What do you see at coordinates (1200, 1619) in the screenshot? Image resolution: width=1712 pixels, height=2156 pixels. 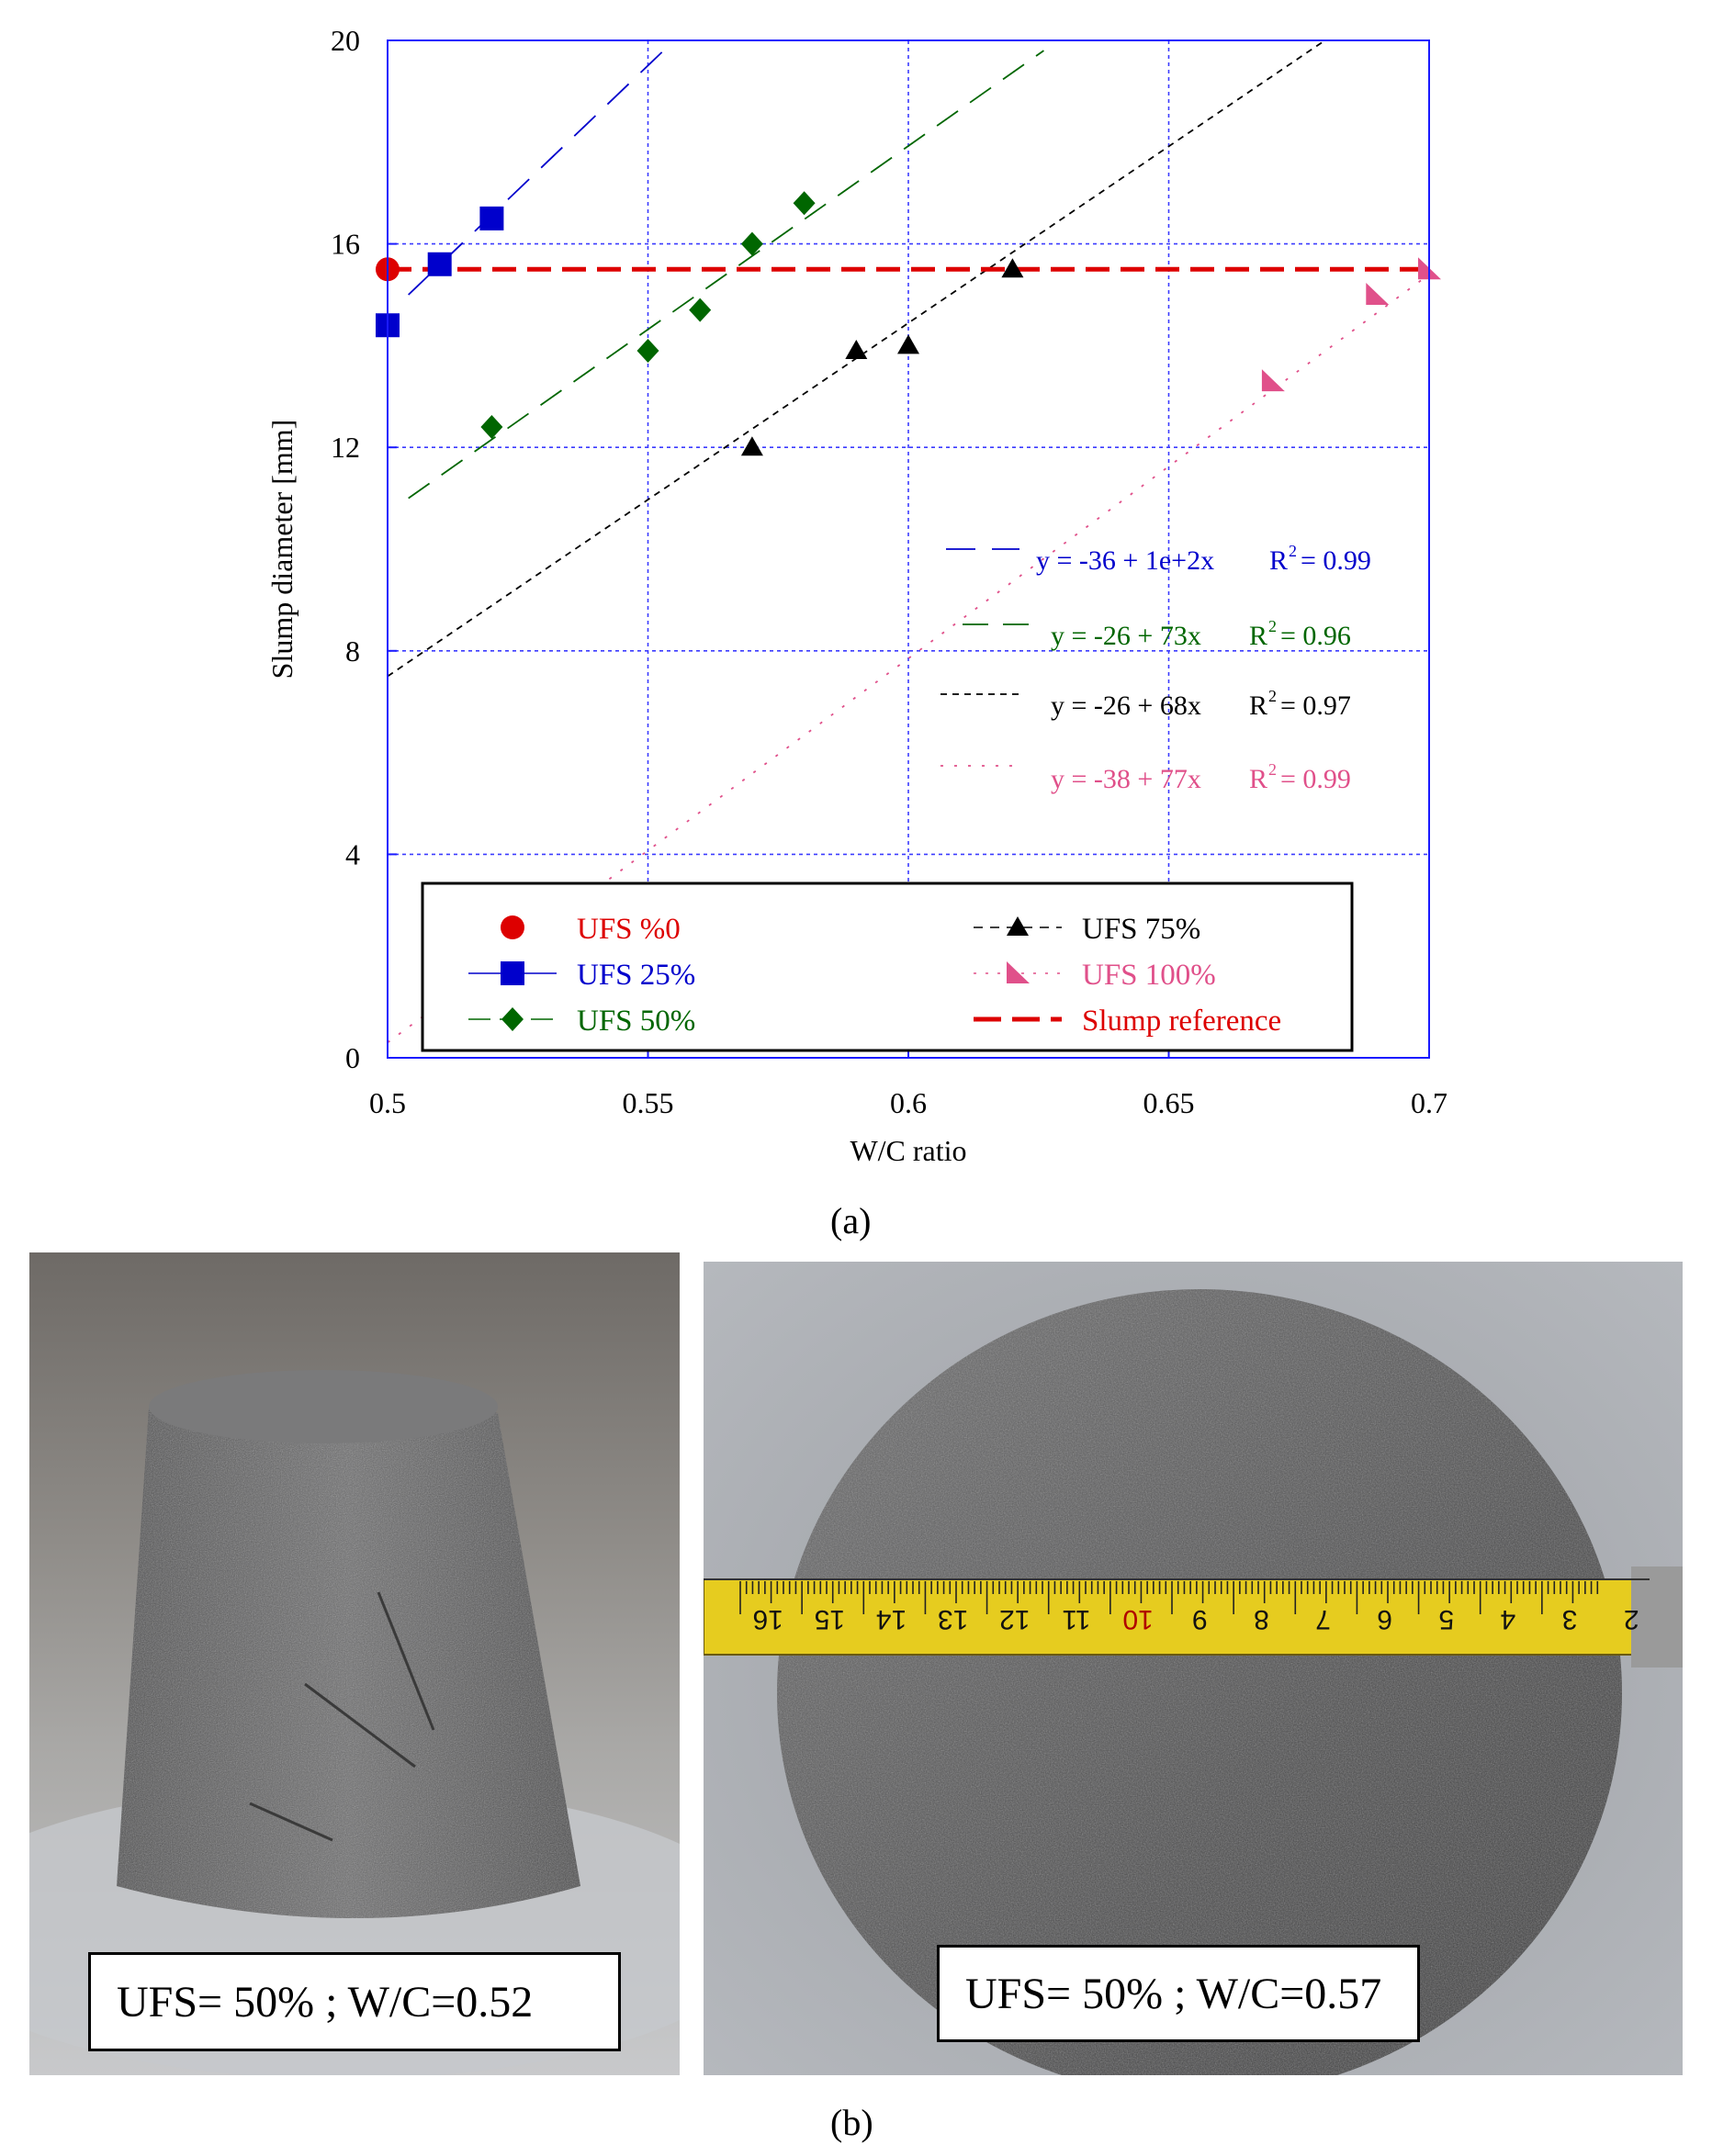 I see `tape-number: 9` at bounding box center [1200, 1619].